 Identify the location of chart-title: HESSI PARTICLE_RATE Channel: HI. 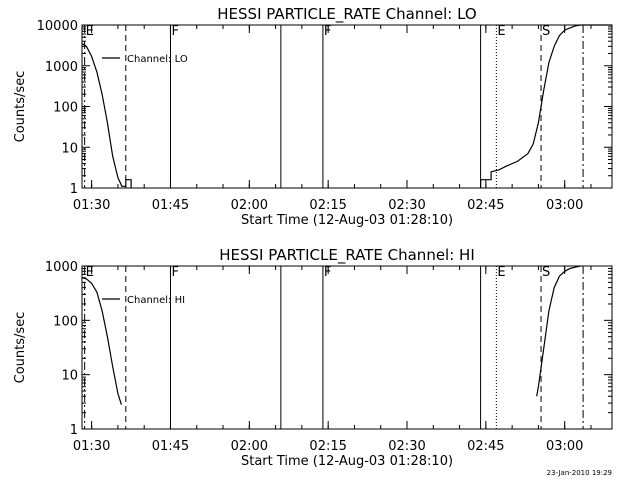
(347, 255).